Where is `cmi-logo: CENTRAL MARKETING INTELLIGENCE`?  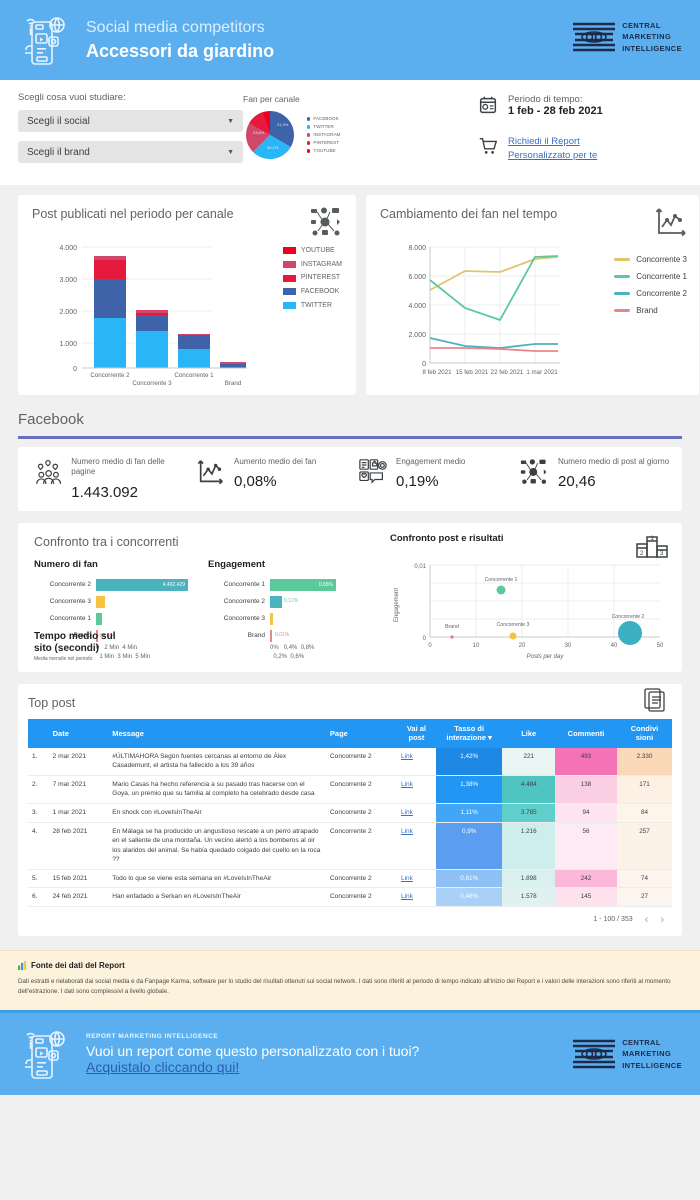 cmi-logo: CENTRAL MARKETING INTELLIGENCE is located at coordinates (626, 37).